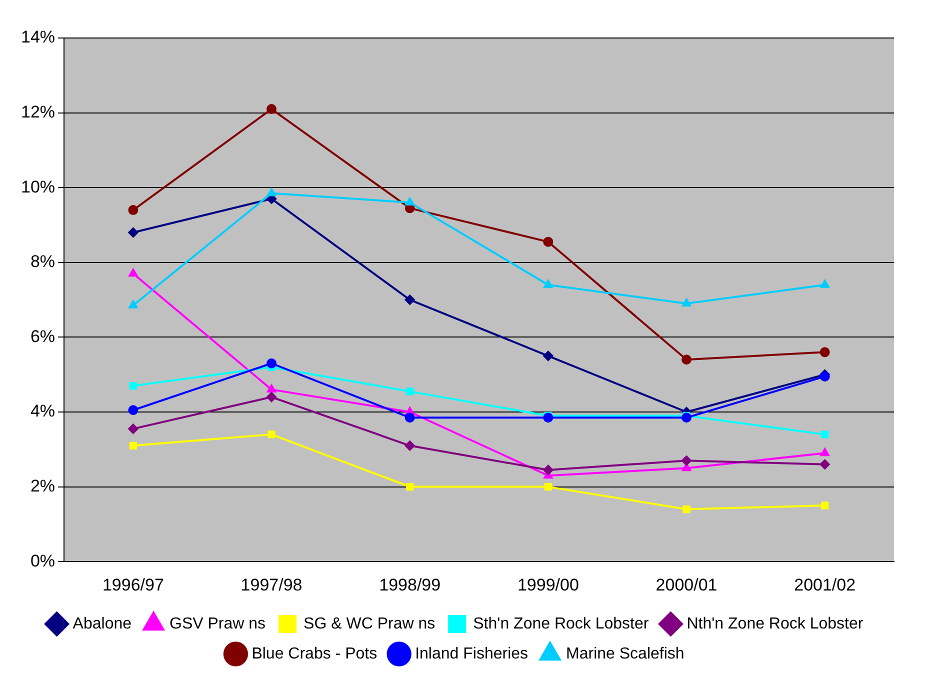 Image resolution: width=932 pixels, height=690 pixels. Describe the element at coordinates (43, 336) in the screenshot. I see `y-tick-label: 6%` at that location.